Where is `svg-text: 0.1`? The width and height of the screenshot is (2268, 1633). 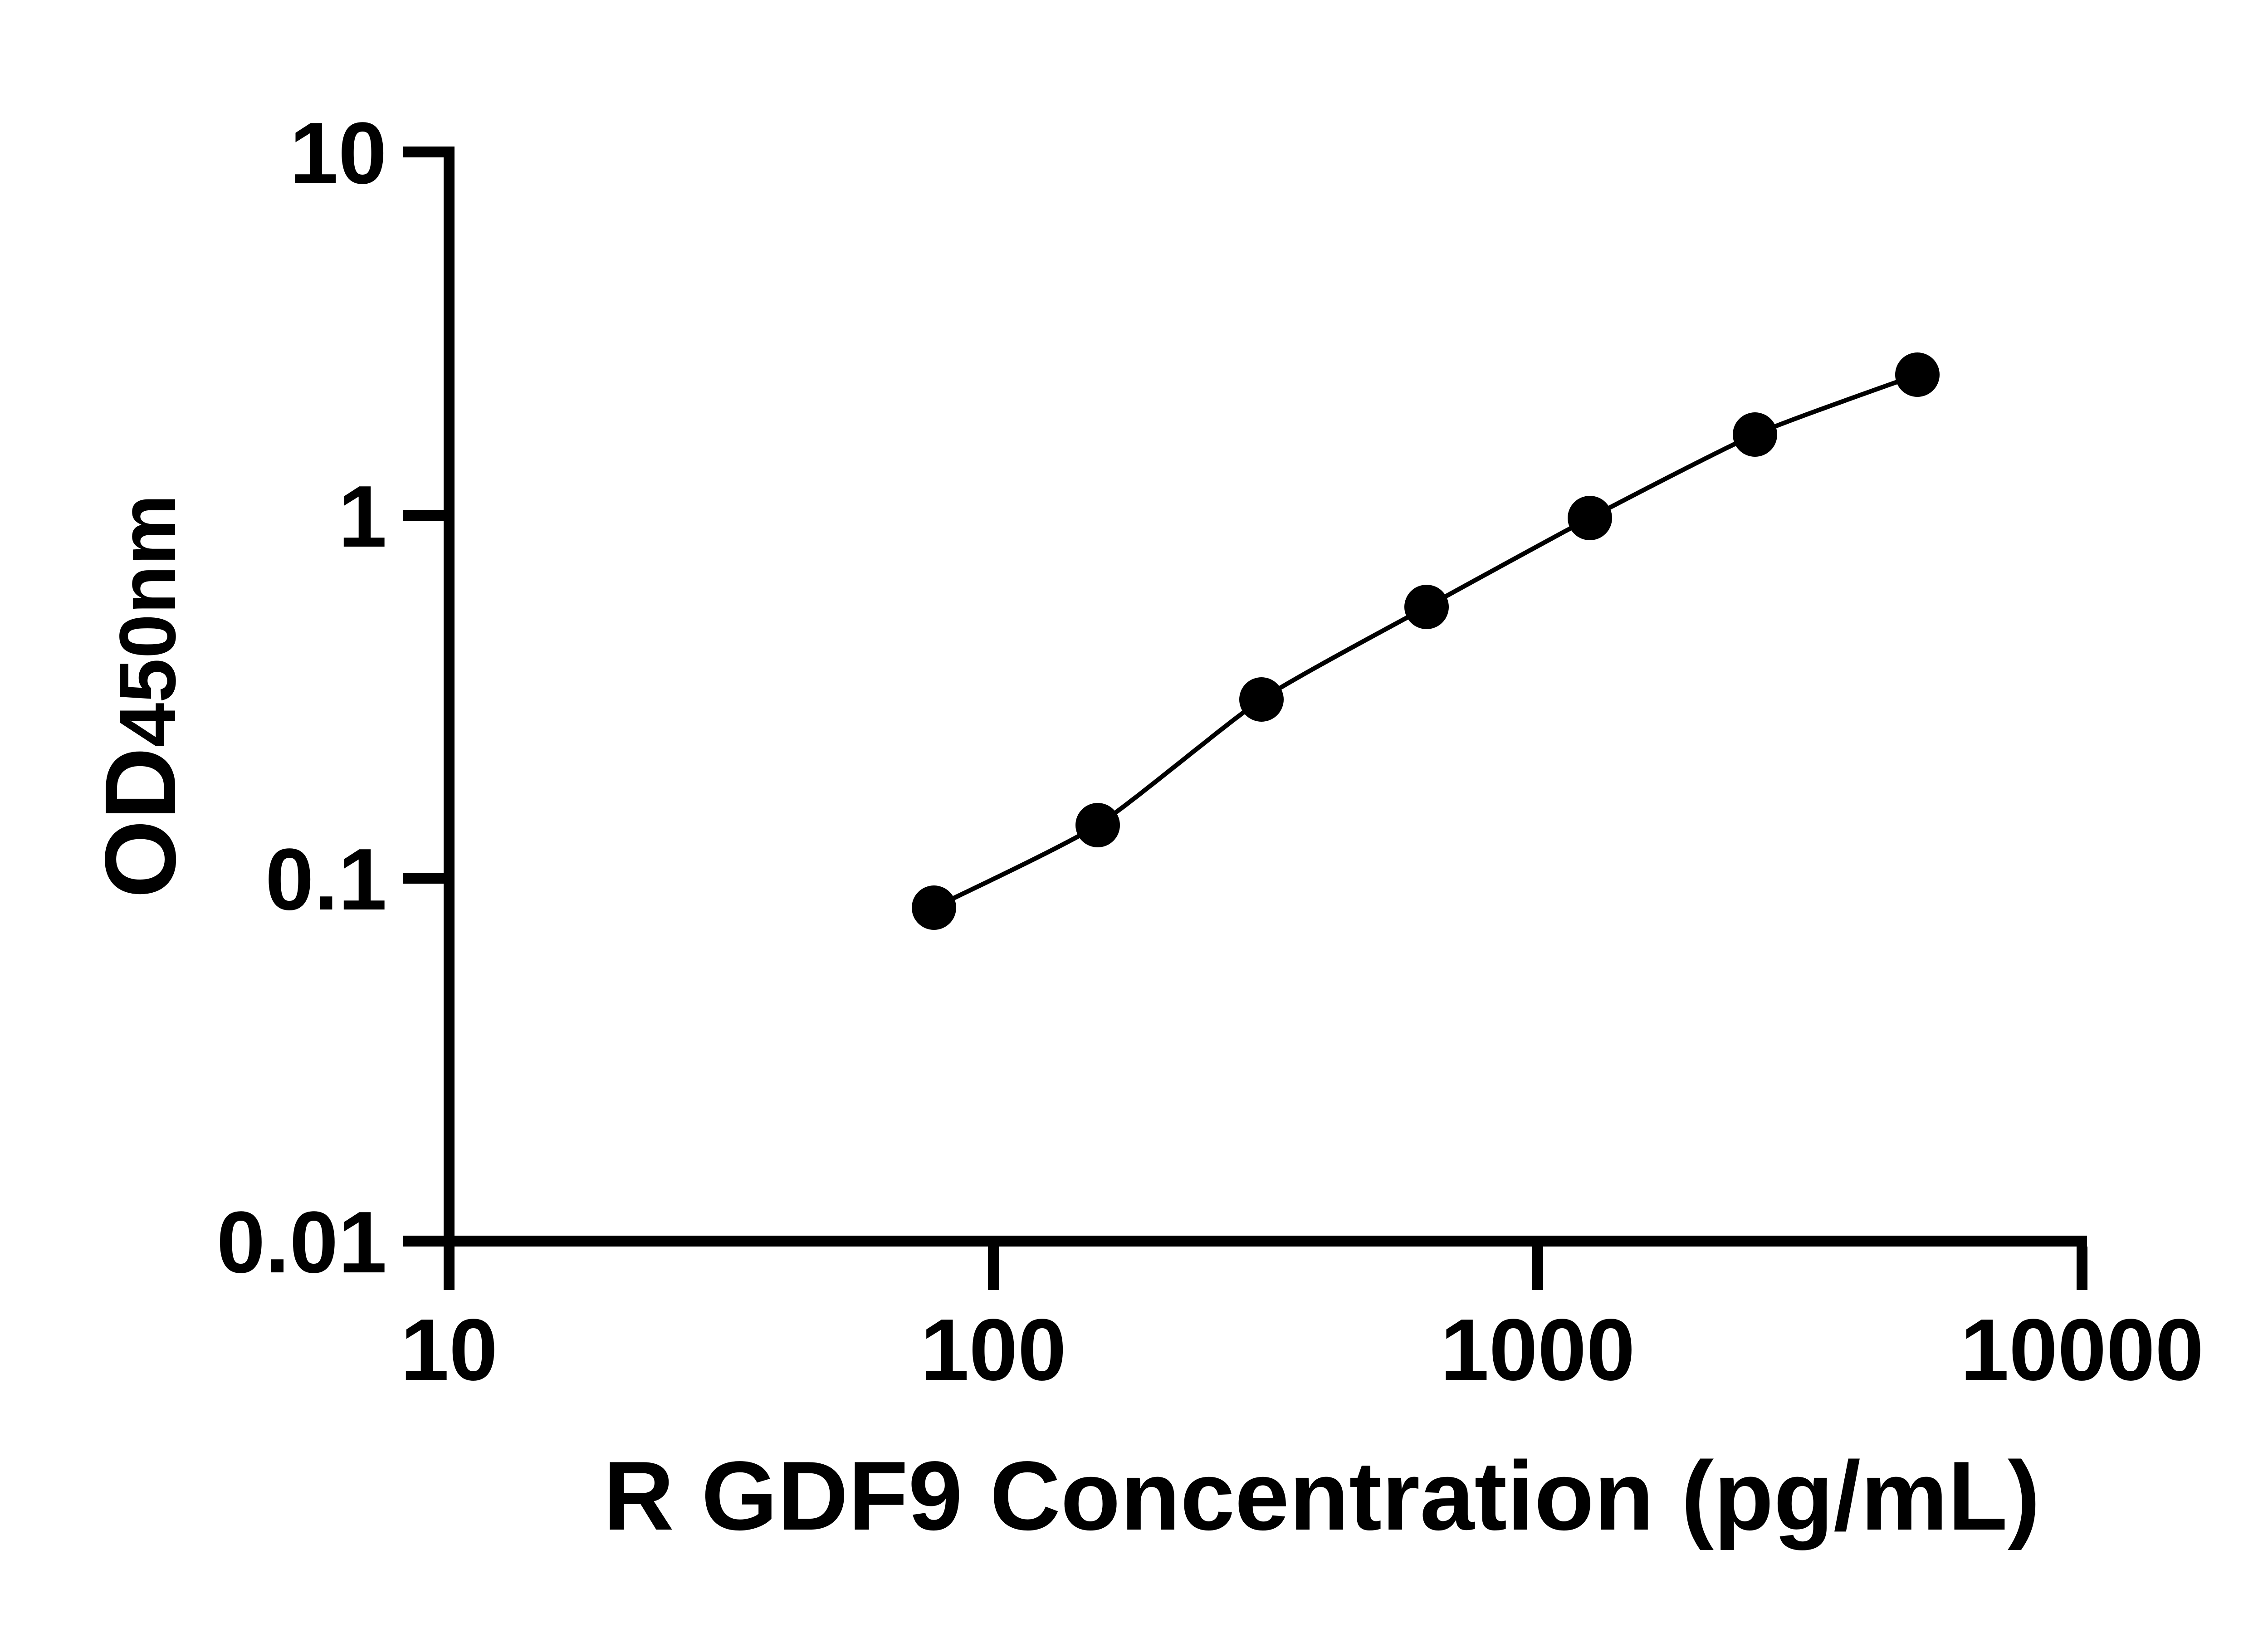
svg-text: 0.1 is located at coordinates (326, 879).